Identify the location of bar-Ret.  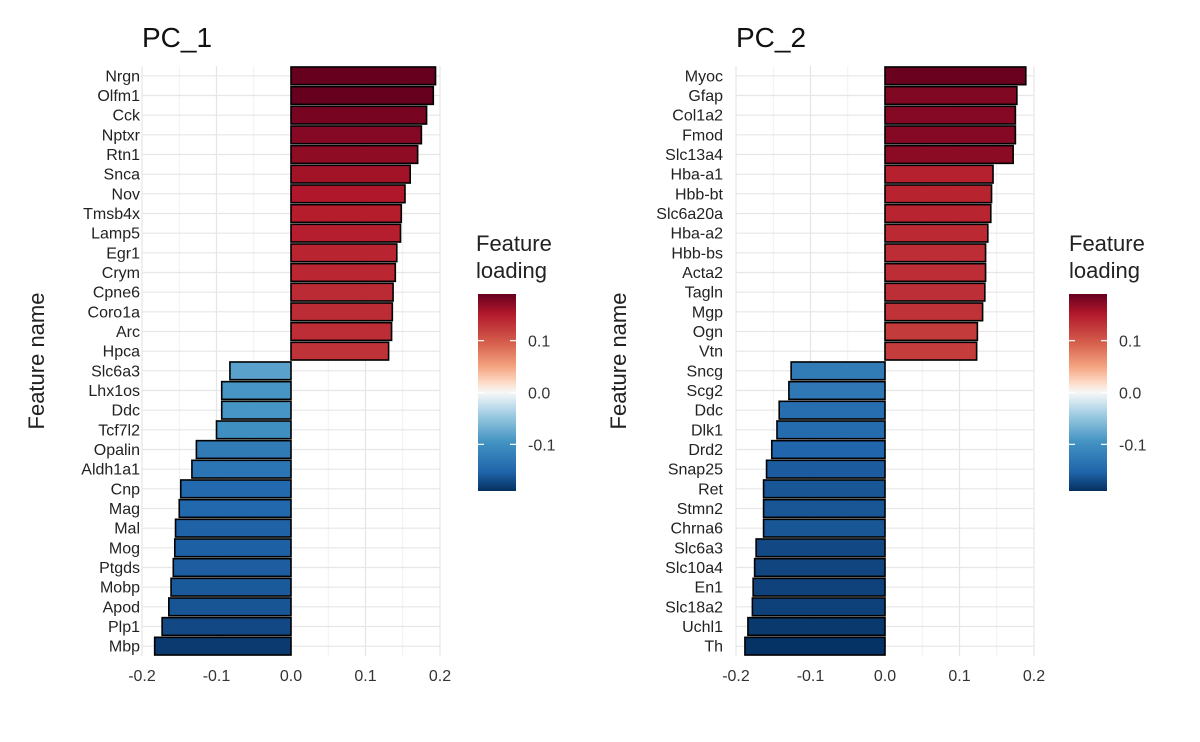
(824, 489).